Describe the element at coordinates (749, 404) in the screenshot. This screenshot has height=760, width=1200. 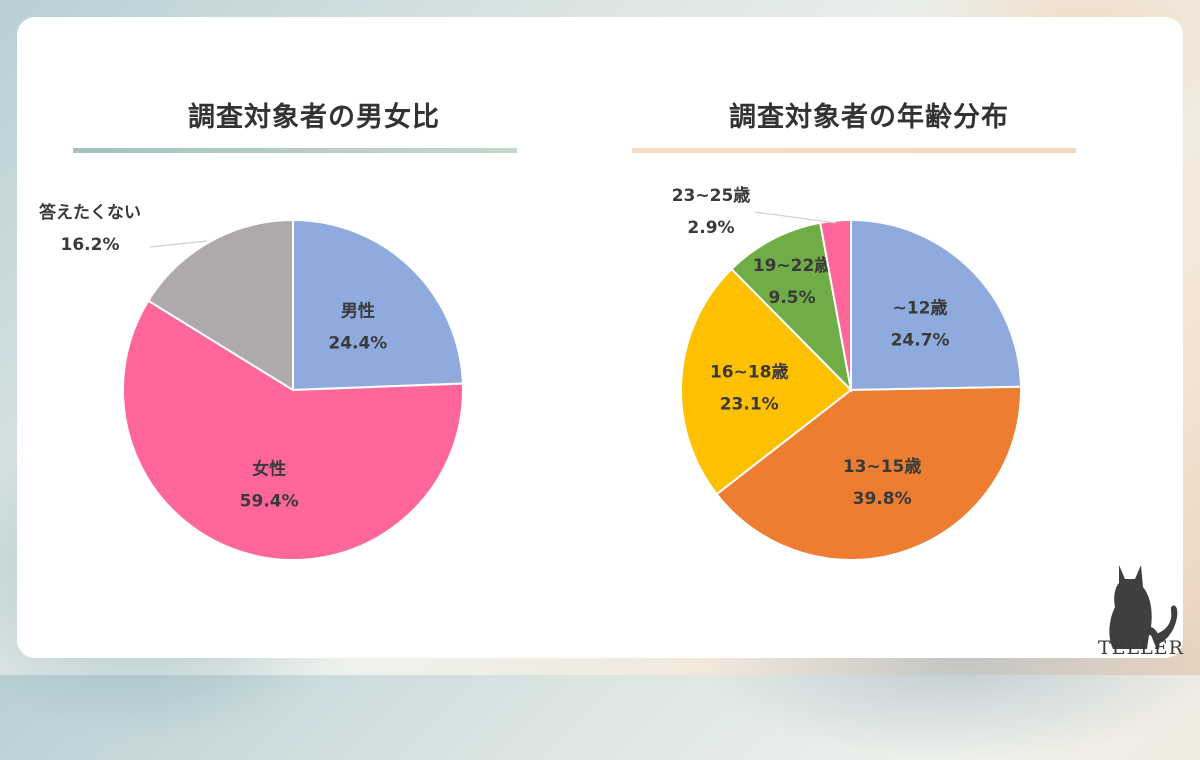
I see `slice-value-label: 23.1%` at that location.